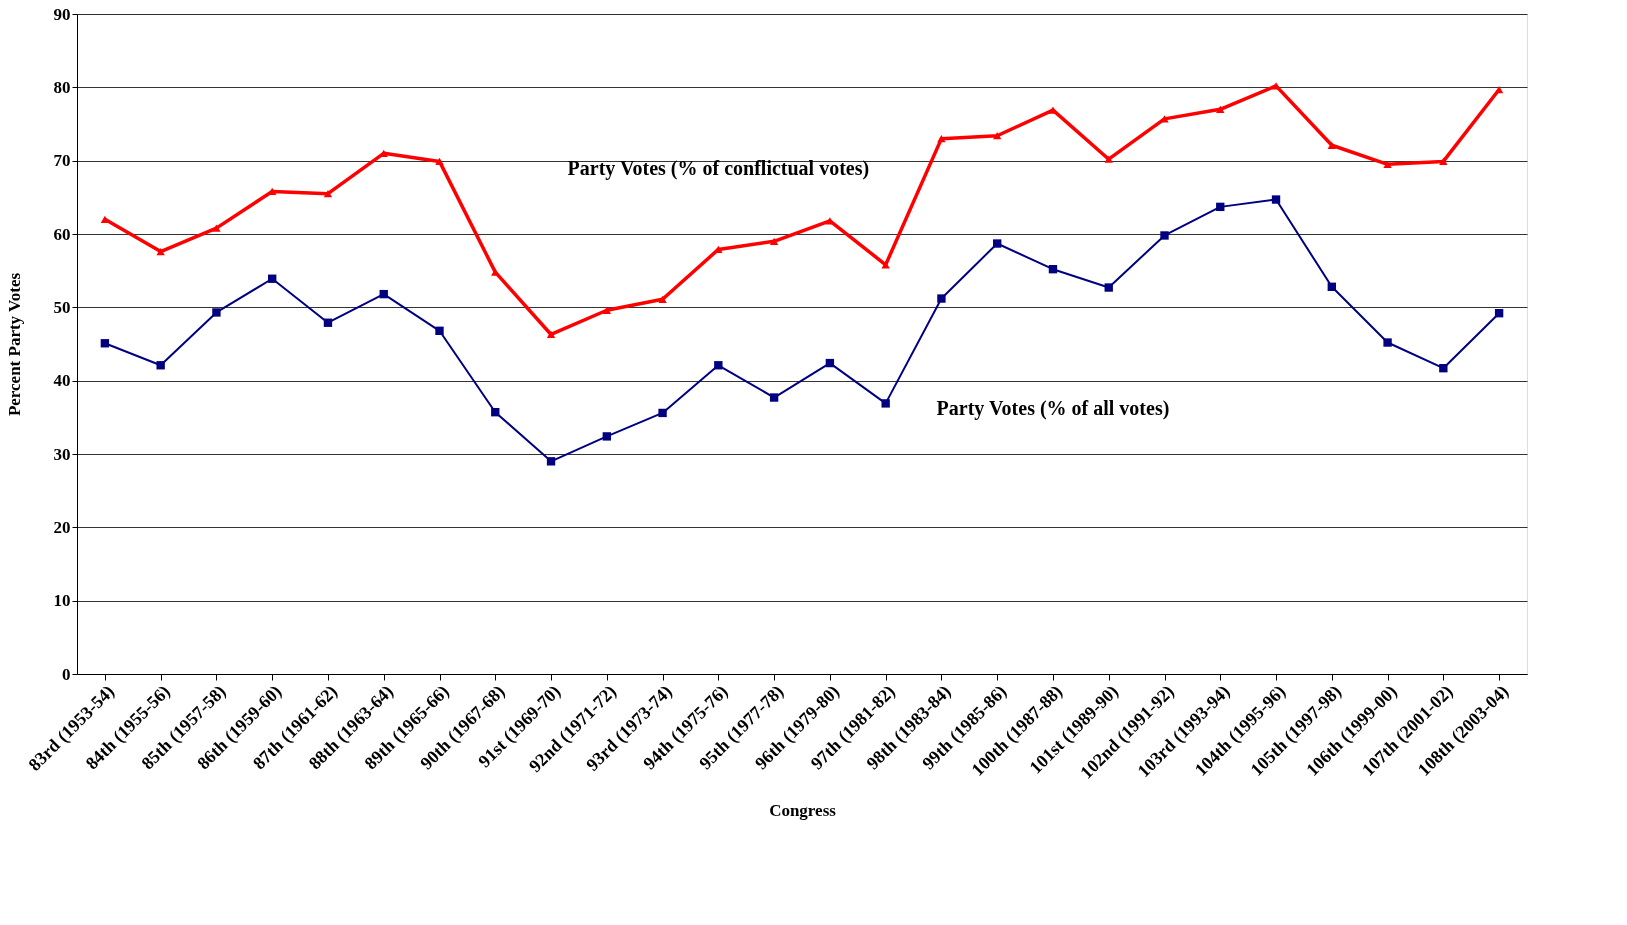 The width and height of the screenshot is (1627, 925). Describe the element at coordinates (62, 527) in the screenshot. I see `y-tick-label: 20` at that location.